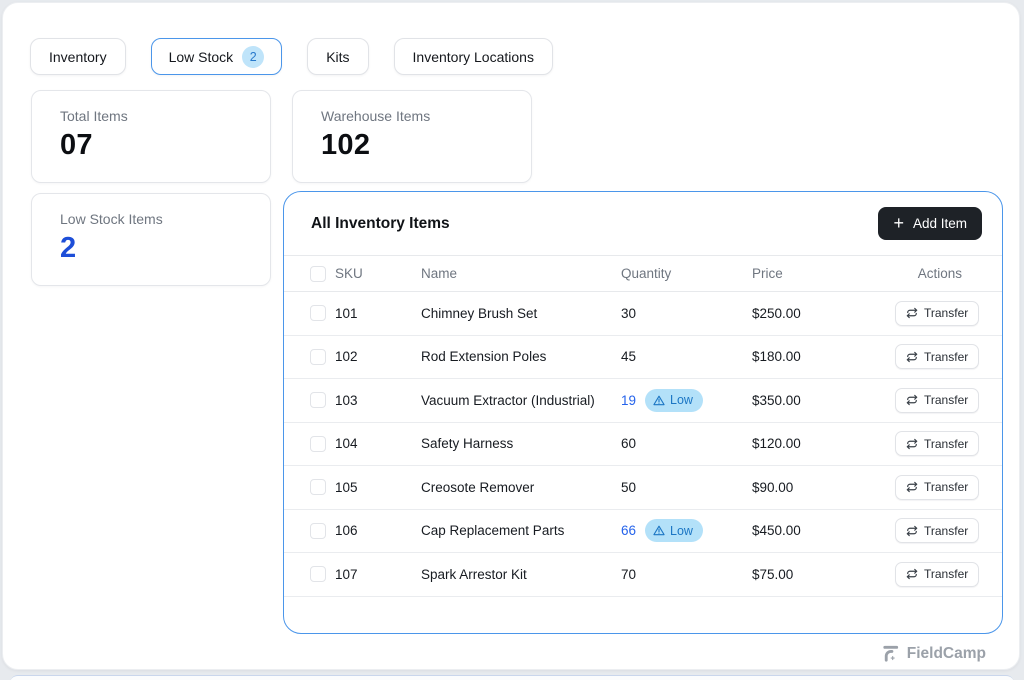 The image size is (1024, 680). Describe the element at coordinates (78, 56) in the screenshot. I see `tab-inventory: Inventory` at that location.